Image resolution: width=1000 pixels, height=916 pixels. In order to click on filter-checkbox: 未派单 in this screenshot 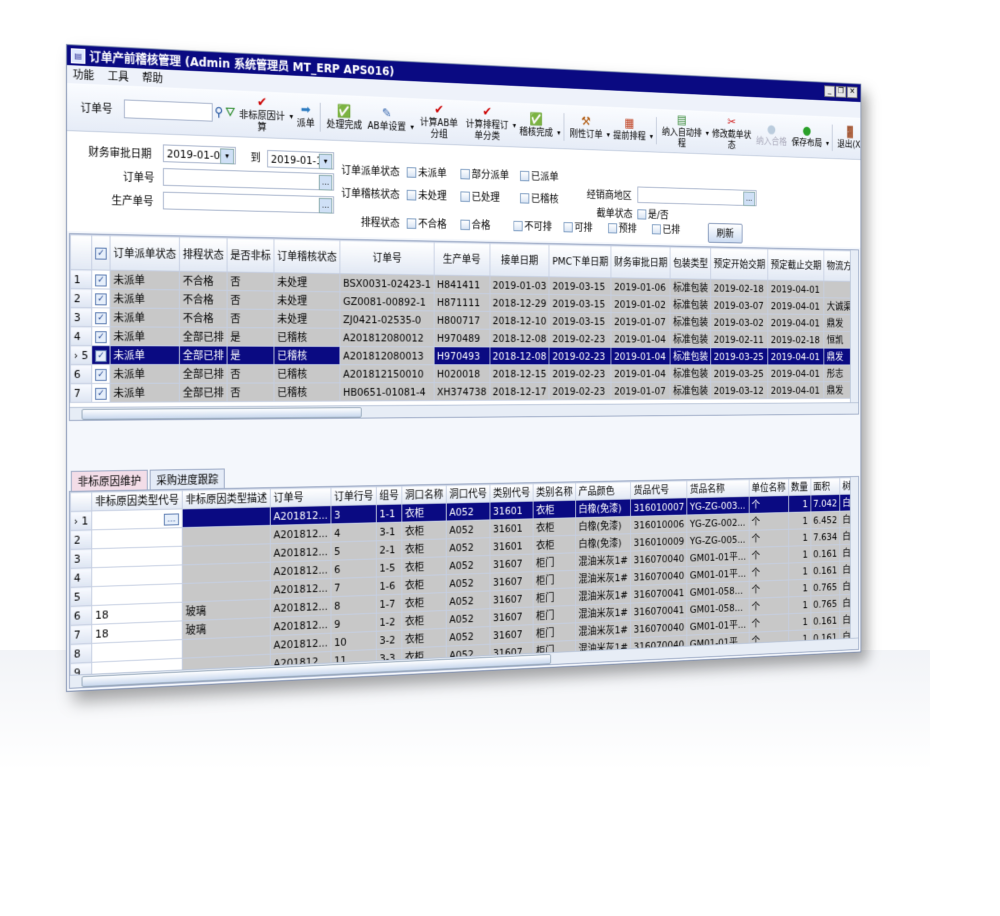, I will do `click(426, 172)`.